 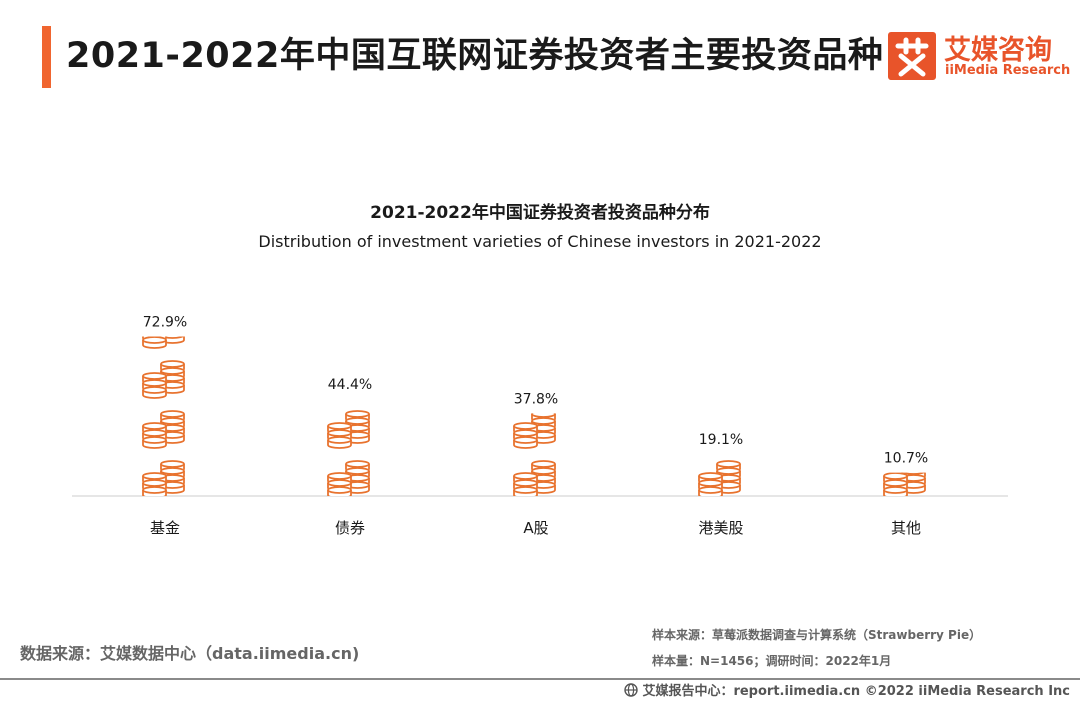 What do you see at coordinates (350, 528) in the screenshot?
I see `category-label: 债券` at bounding box center [350, 528].